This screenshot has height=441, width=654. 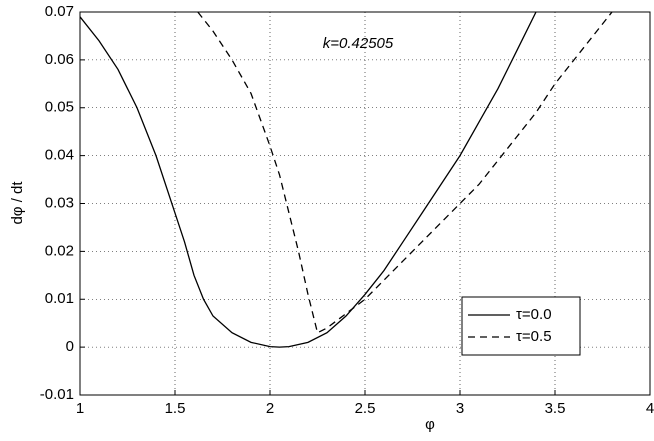 I want to click on legend: τ=0.0 τ=0.5, so click(x=521, y=326).